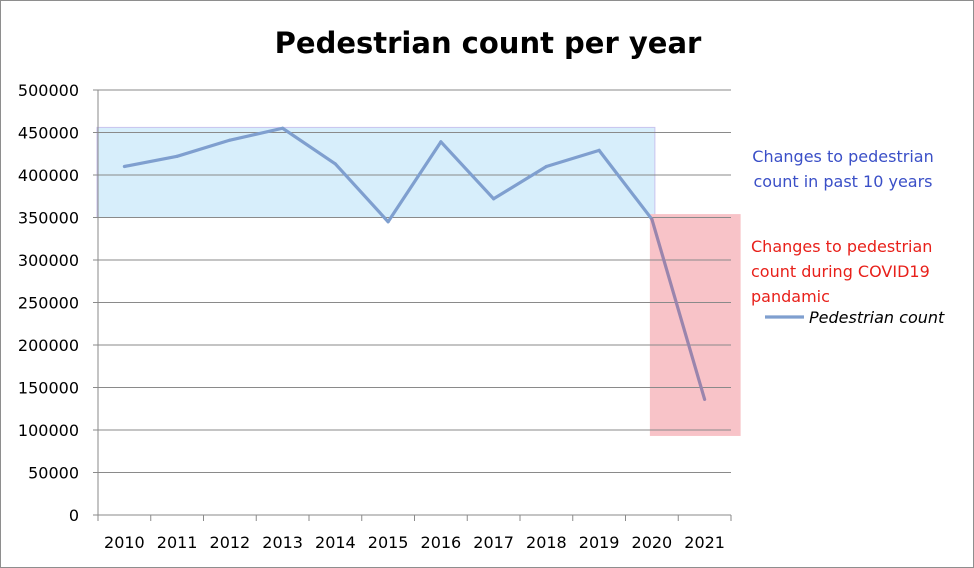 This screenshot has width=974, height=568. I want to click on x-tick-label: 2017, so click(493, 542).